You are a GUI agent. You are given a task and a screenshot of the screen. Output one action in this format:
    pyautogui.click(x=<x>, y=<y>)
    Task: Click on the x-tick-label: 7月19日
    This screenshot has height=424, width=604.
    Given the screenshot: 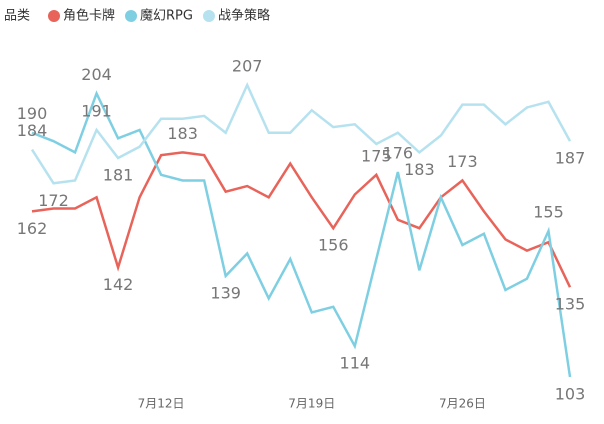 What is the action you would take?
    pyautogui.click(x=311, y=404)
    